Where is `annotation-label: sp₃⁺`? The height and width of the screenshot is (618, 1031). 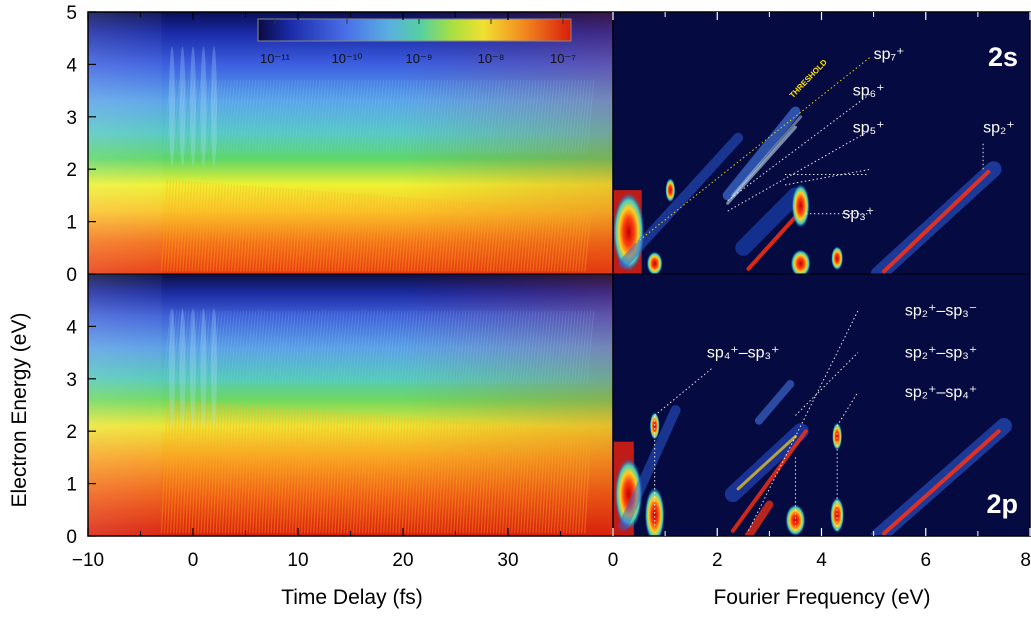 annotation-label: sp₃⁺ is located at coordinates (858, 214).